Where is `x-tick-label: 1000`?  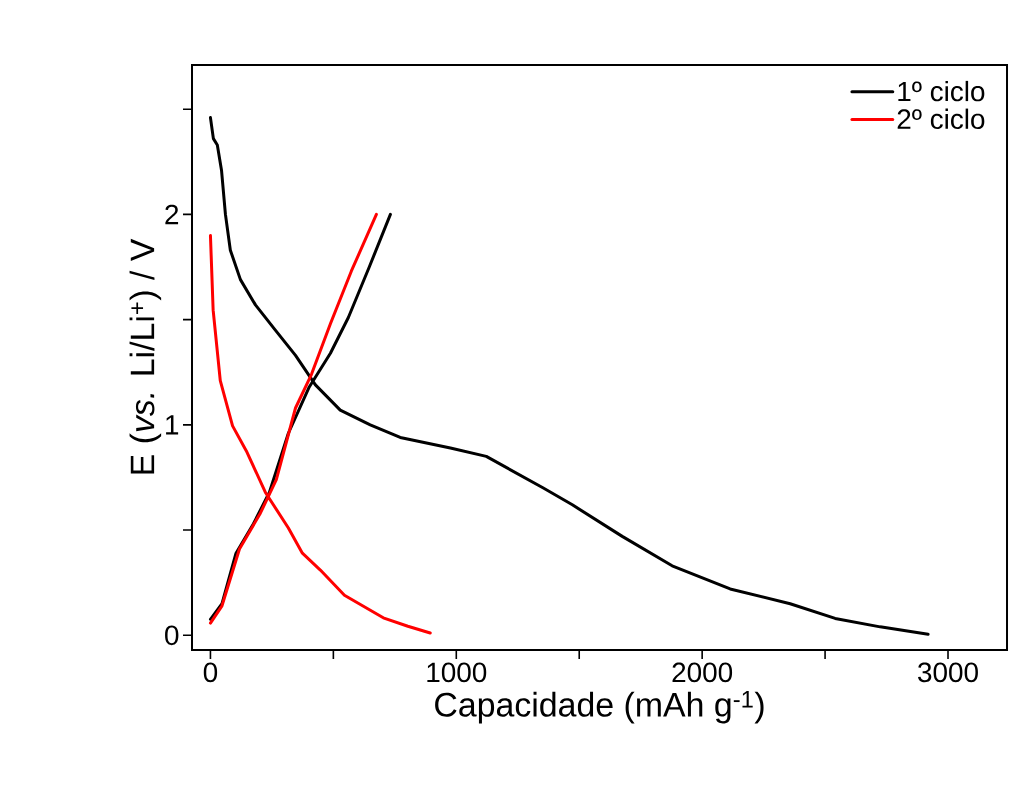 x-tick-label: 1000 is located at coordinates (457, 672).